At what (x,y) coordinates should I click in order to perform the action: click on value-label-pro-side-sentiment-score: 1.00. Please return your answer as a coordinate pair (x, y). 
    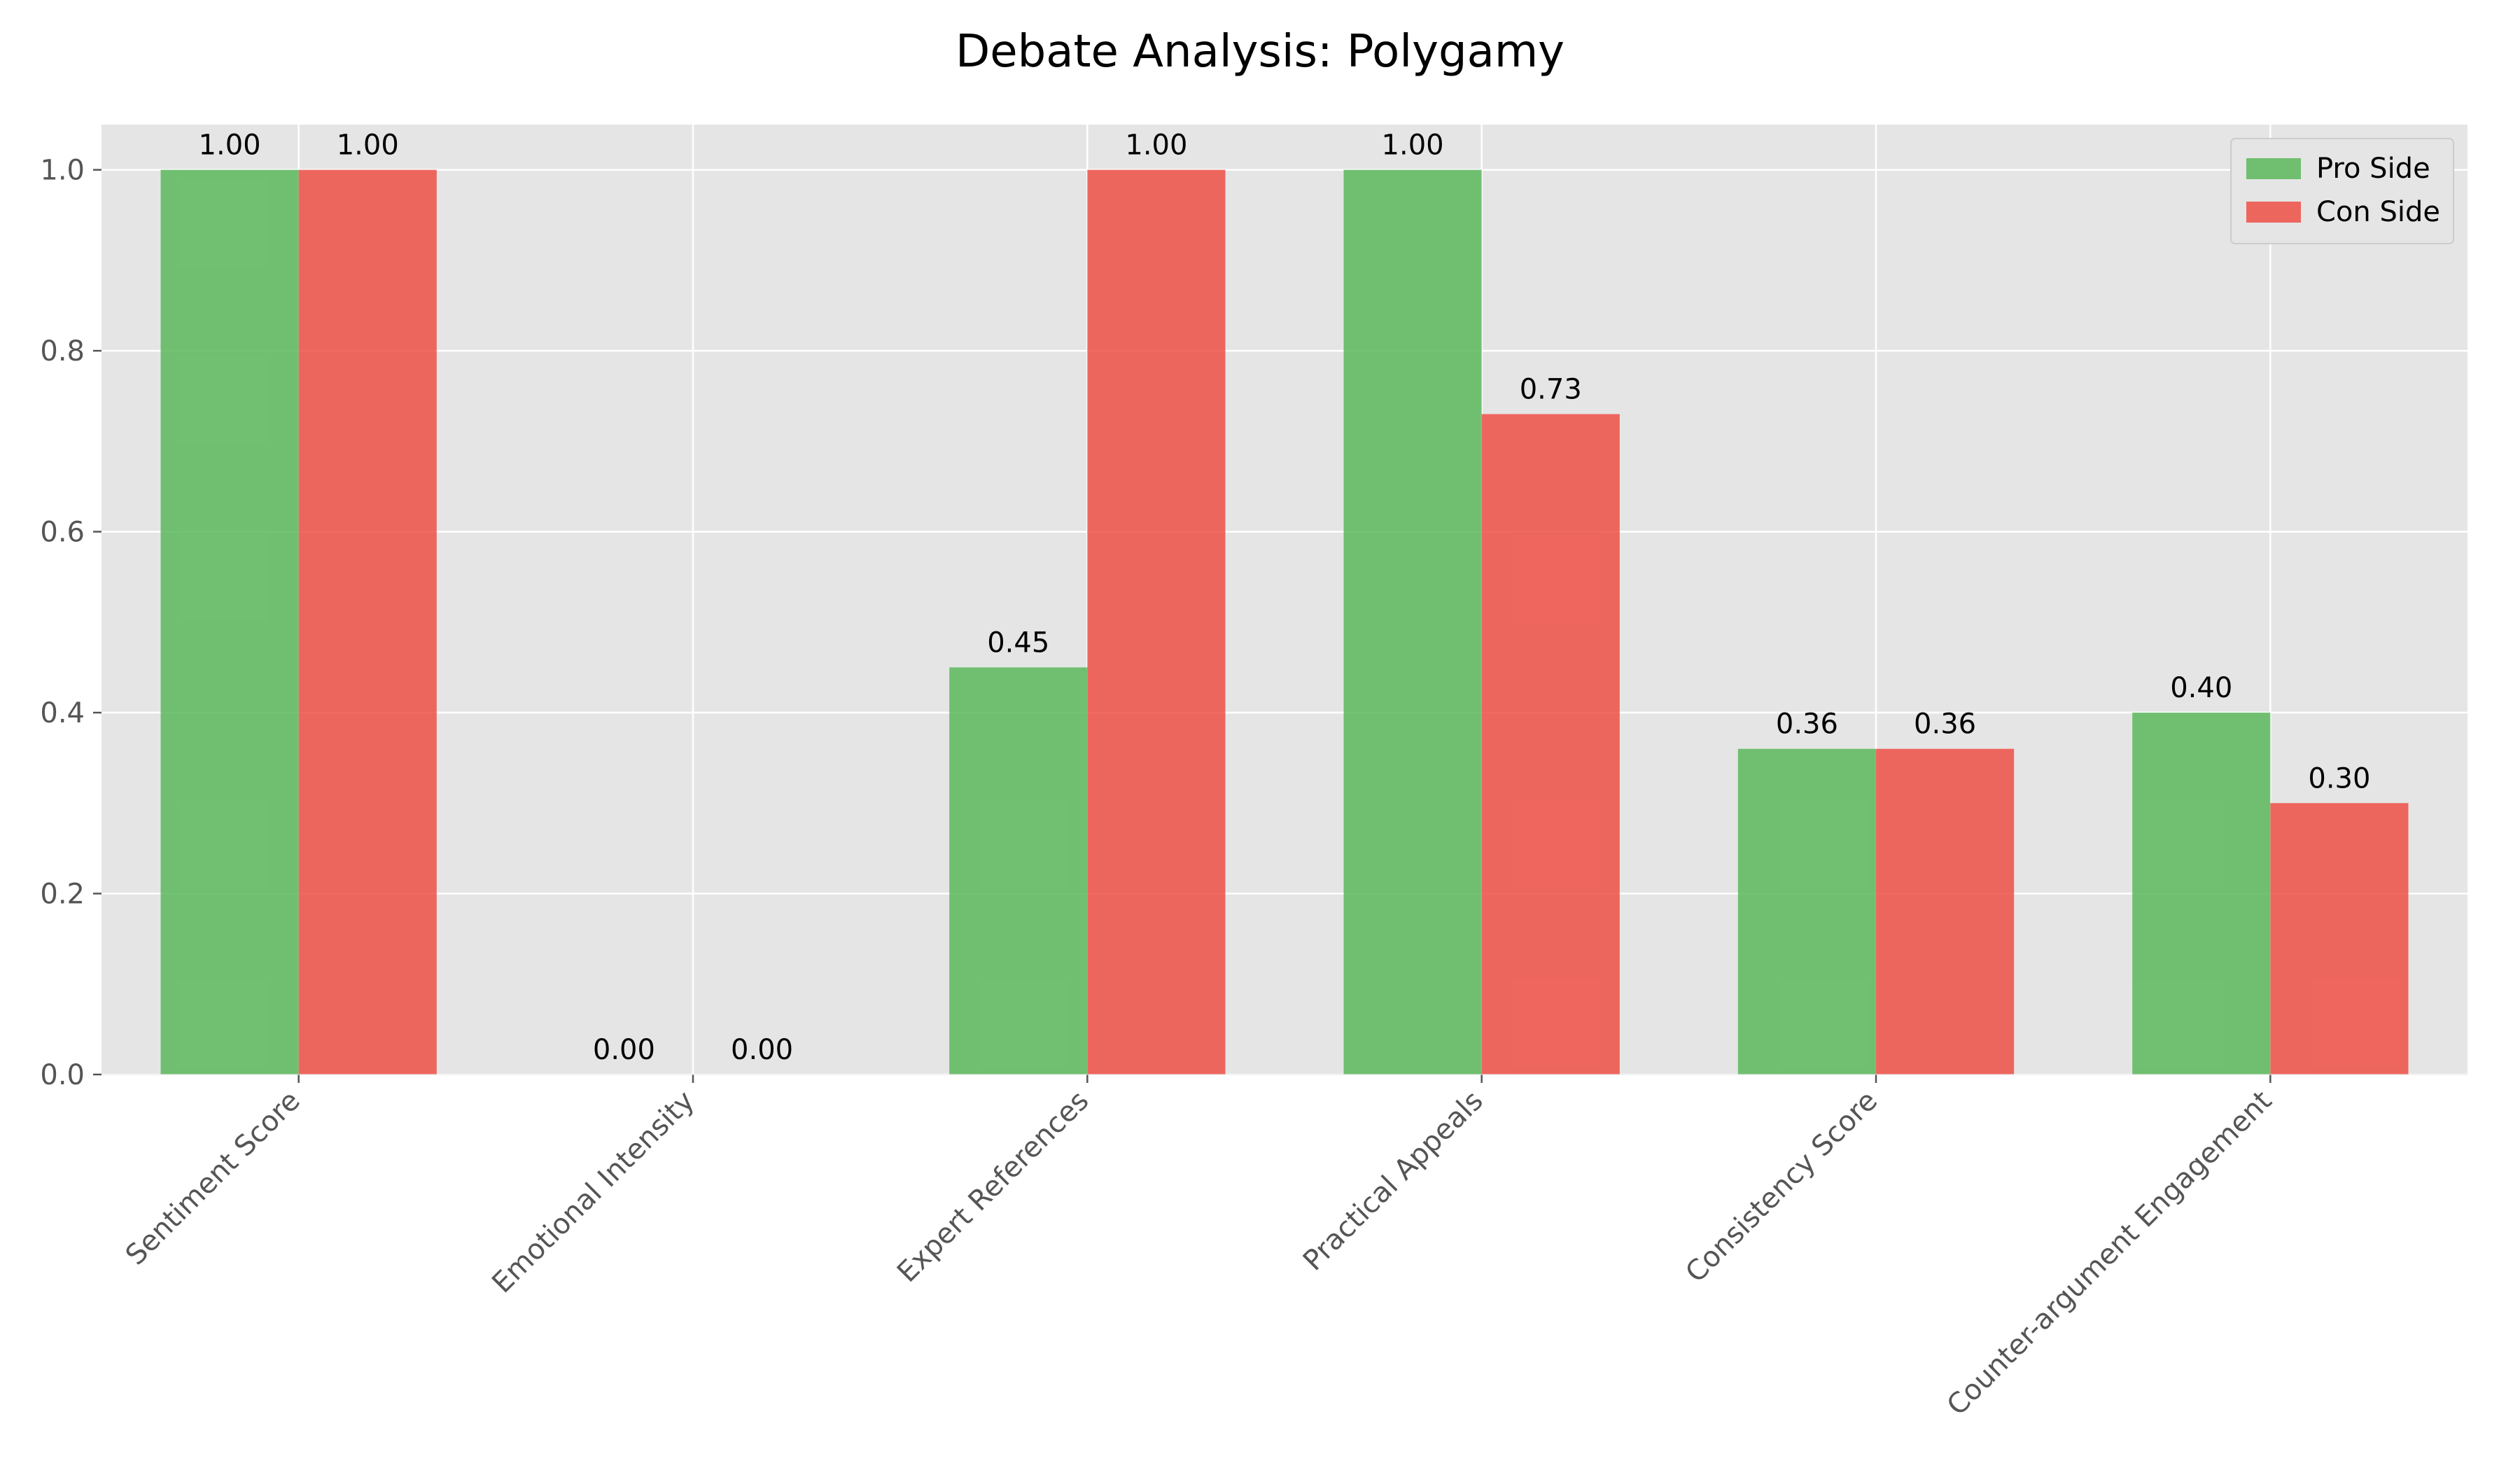
    Looking at the image, I should click on (230, 146).